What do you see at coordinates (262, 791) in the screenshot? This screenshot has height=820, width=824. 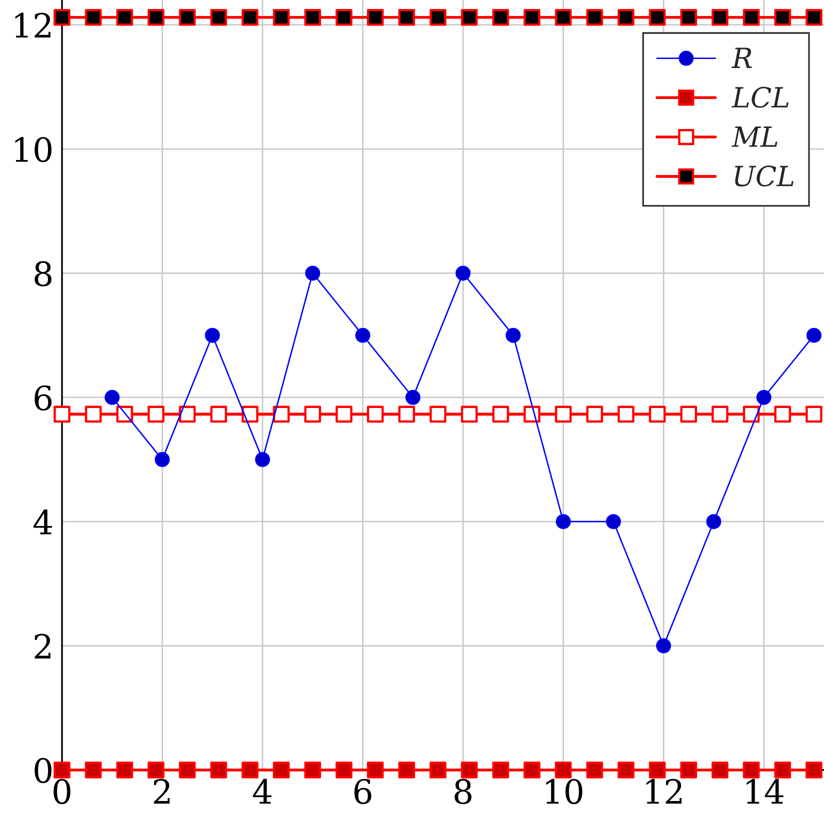 I see `x-tick-label: 4` at bounding box center [262, 791].